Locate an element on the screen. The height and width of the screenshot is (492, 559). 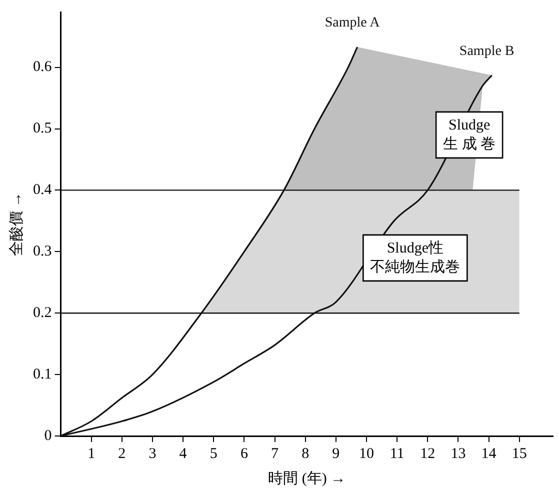
x-tick-label: 12 is located at coordinates (428, 454).